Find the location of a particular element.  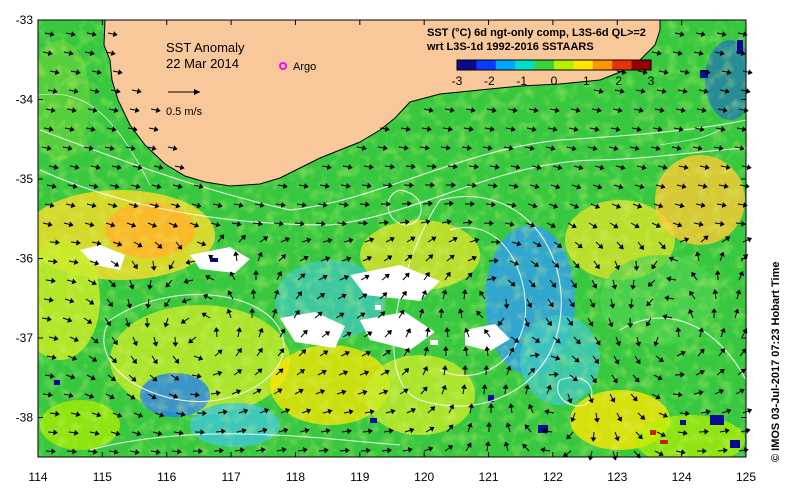

header-line-1: SST (°C) 6d ngt-only comp, L3S-6d QL>=2 is located at coordinates (536, 33).